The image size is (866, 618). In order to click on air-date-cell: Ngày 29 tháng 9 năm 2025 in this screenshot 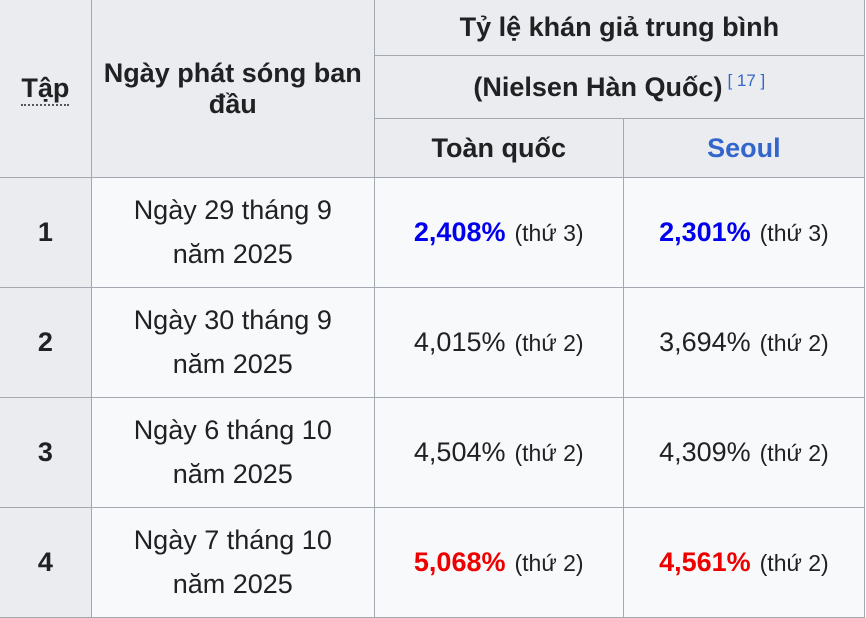, I will do `click(232, 232)`.